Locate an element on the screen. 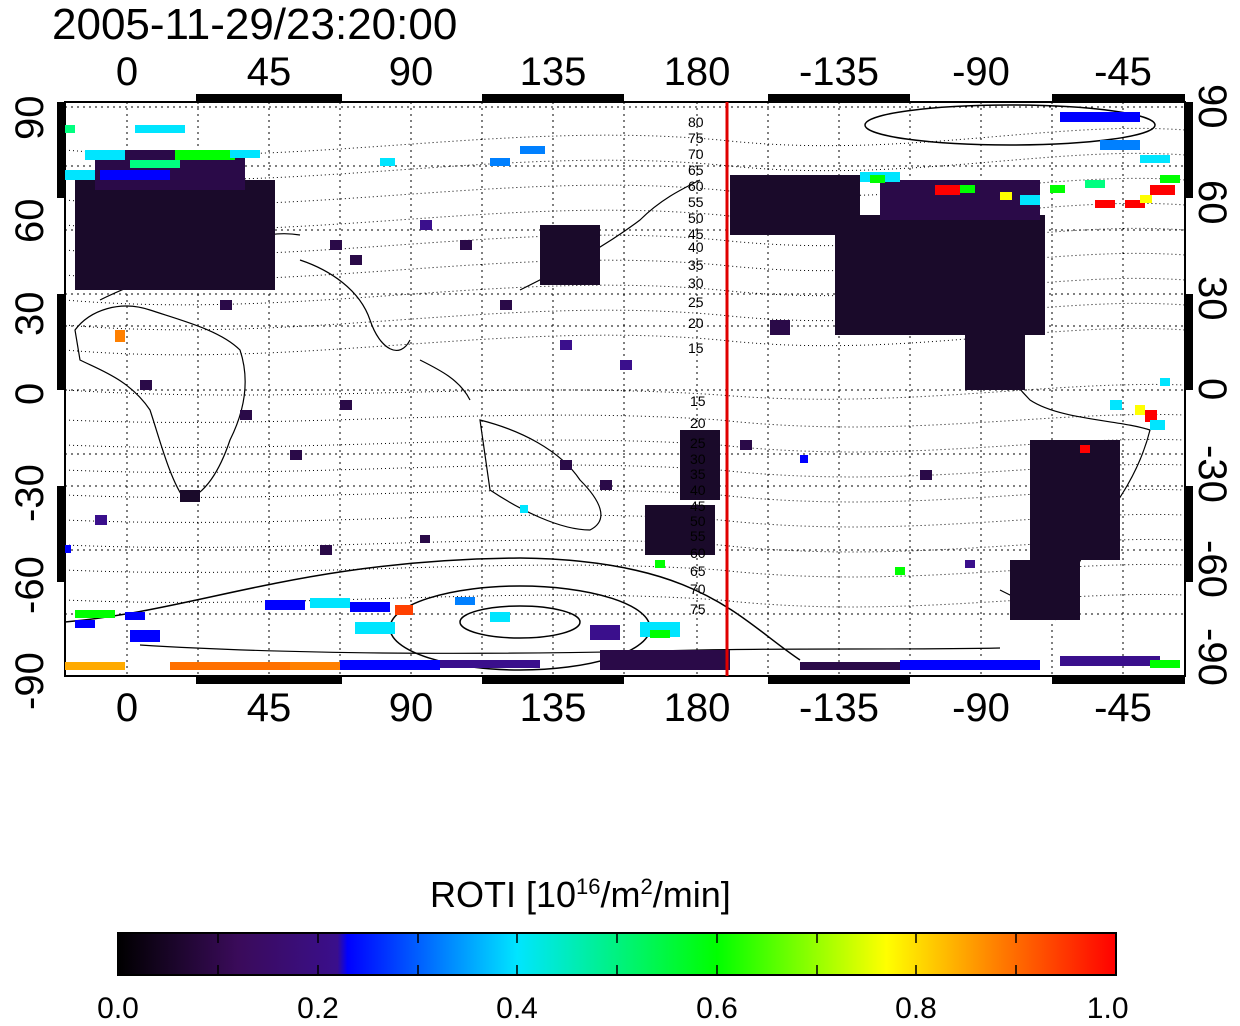 The height and width of the screenshot is (1026, 1240). colorbar-label: 0.8 is located at coordinates (916, 1008).